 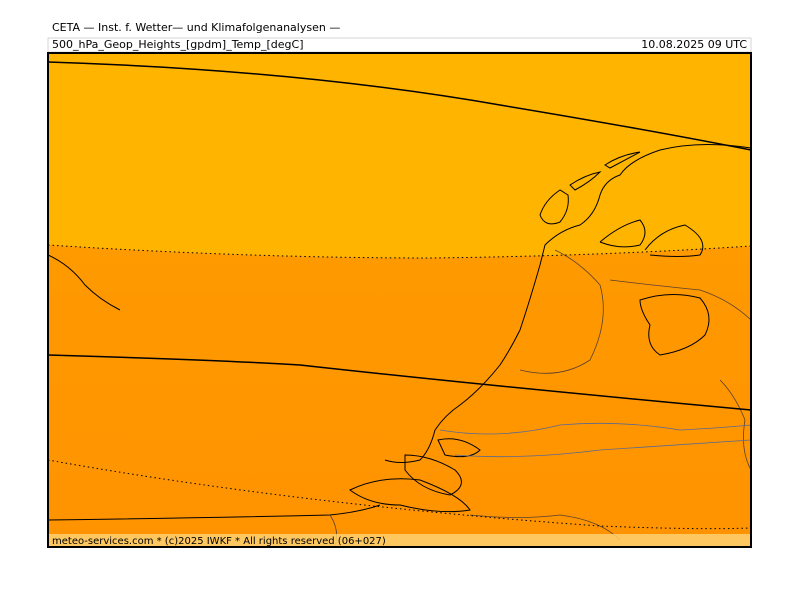 I want to click on valid-time: 10.08.2025 09 UTC, so click(x=694, y=44).